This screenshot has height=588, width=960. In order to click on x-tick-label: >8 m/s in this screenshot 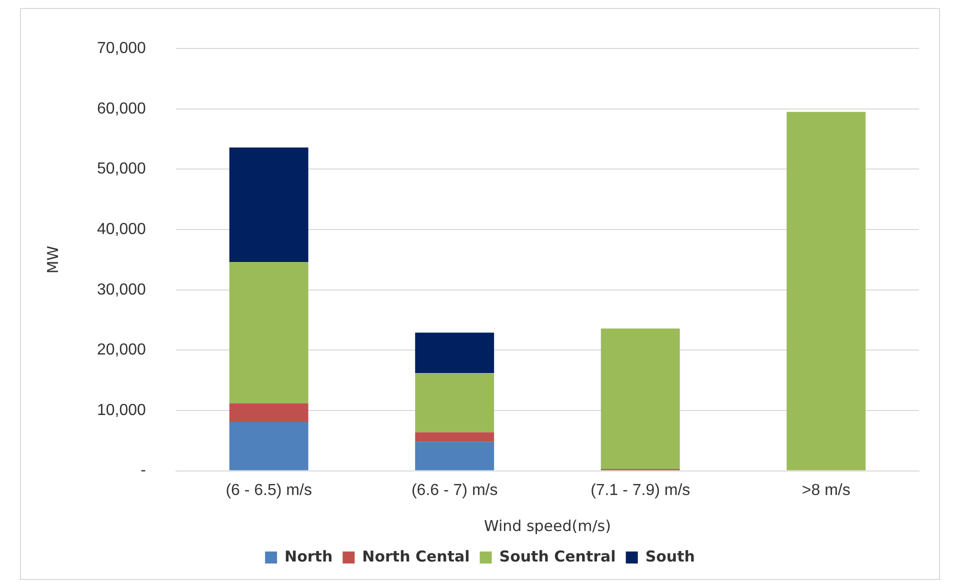, I will do `click(826, 490)`.